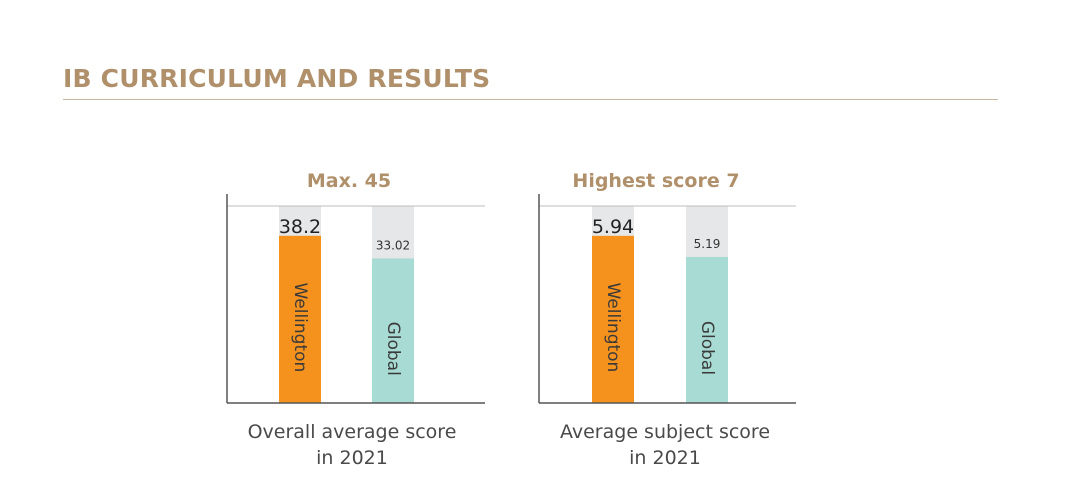  Describe the element at coordinates (530, 99) in the screenshot. I see `title-divider` at that location.